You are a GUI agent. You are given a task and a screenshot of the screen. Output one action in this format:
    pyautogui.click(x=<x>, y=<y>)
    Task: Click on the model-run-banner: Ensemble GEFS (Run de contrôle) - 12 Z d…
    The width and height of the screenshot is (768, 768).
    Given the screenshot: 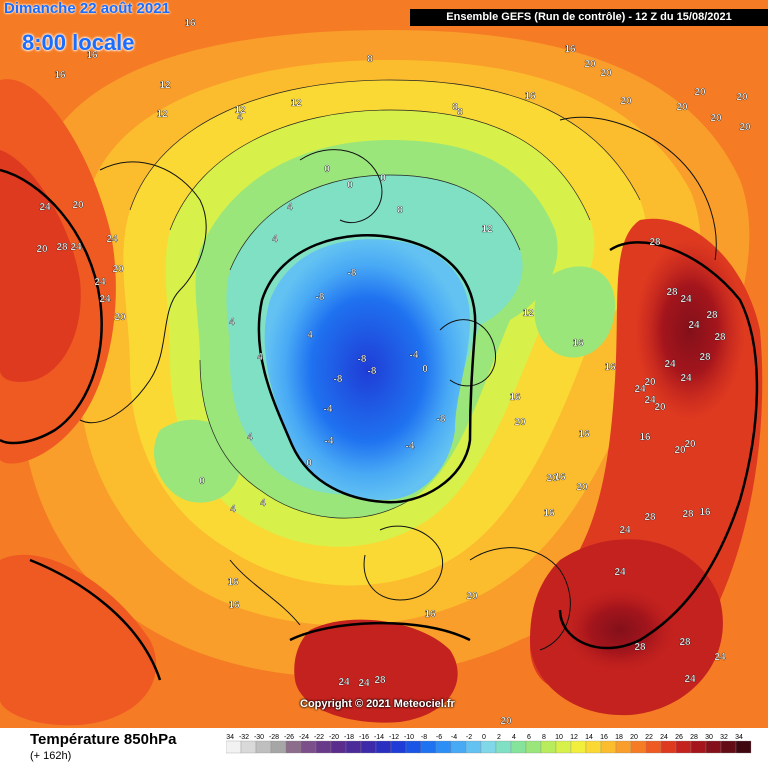 What is the action you would take?
    pyautogui.click(x=589, y=17)
    